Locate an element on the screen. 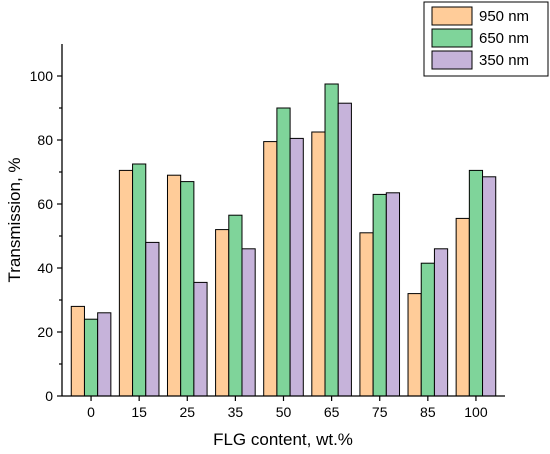  x-tick-label: 100 is located at coordinates (476, 412).